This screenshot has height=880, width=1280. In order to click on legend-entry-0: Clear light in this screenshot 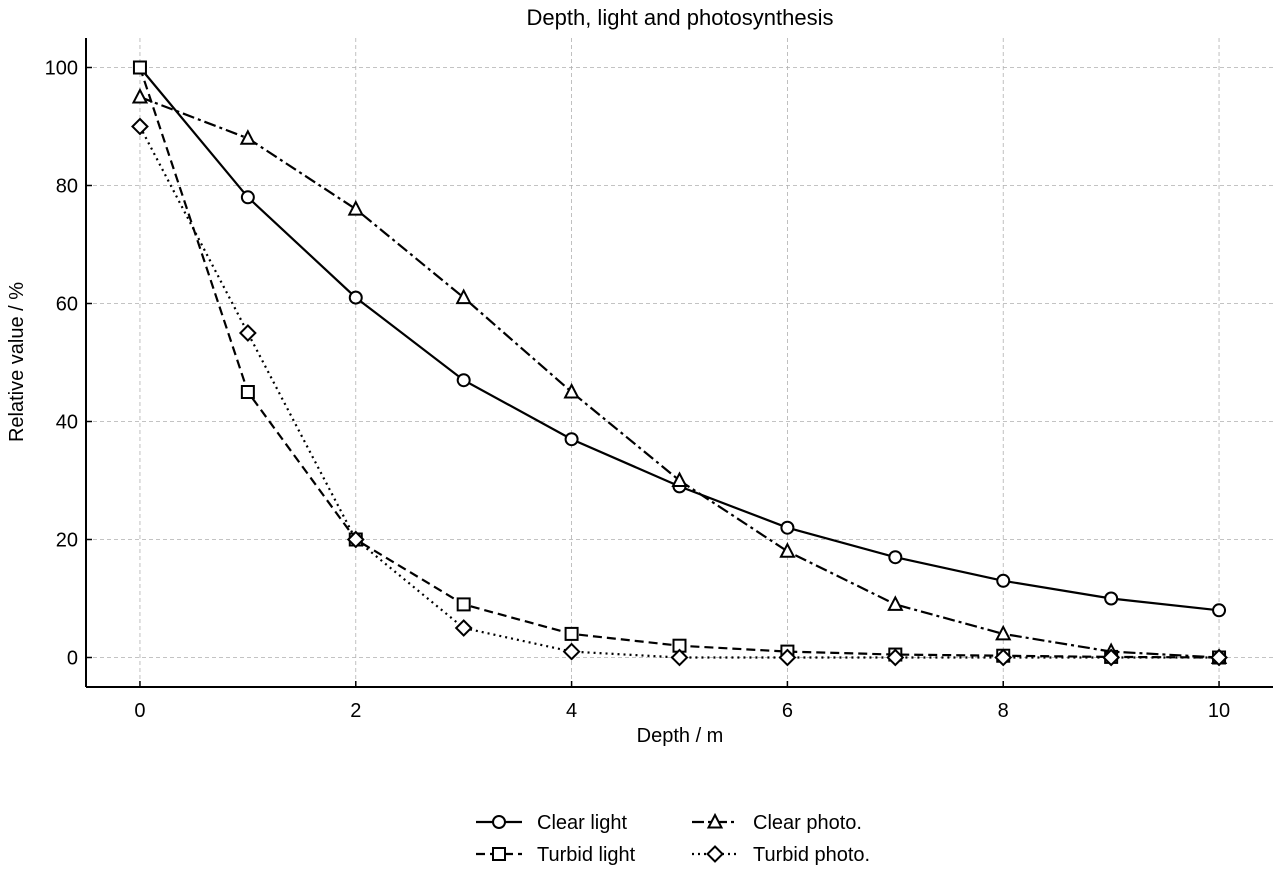, I will do `click(551, 823)`.